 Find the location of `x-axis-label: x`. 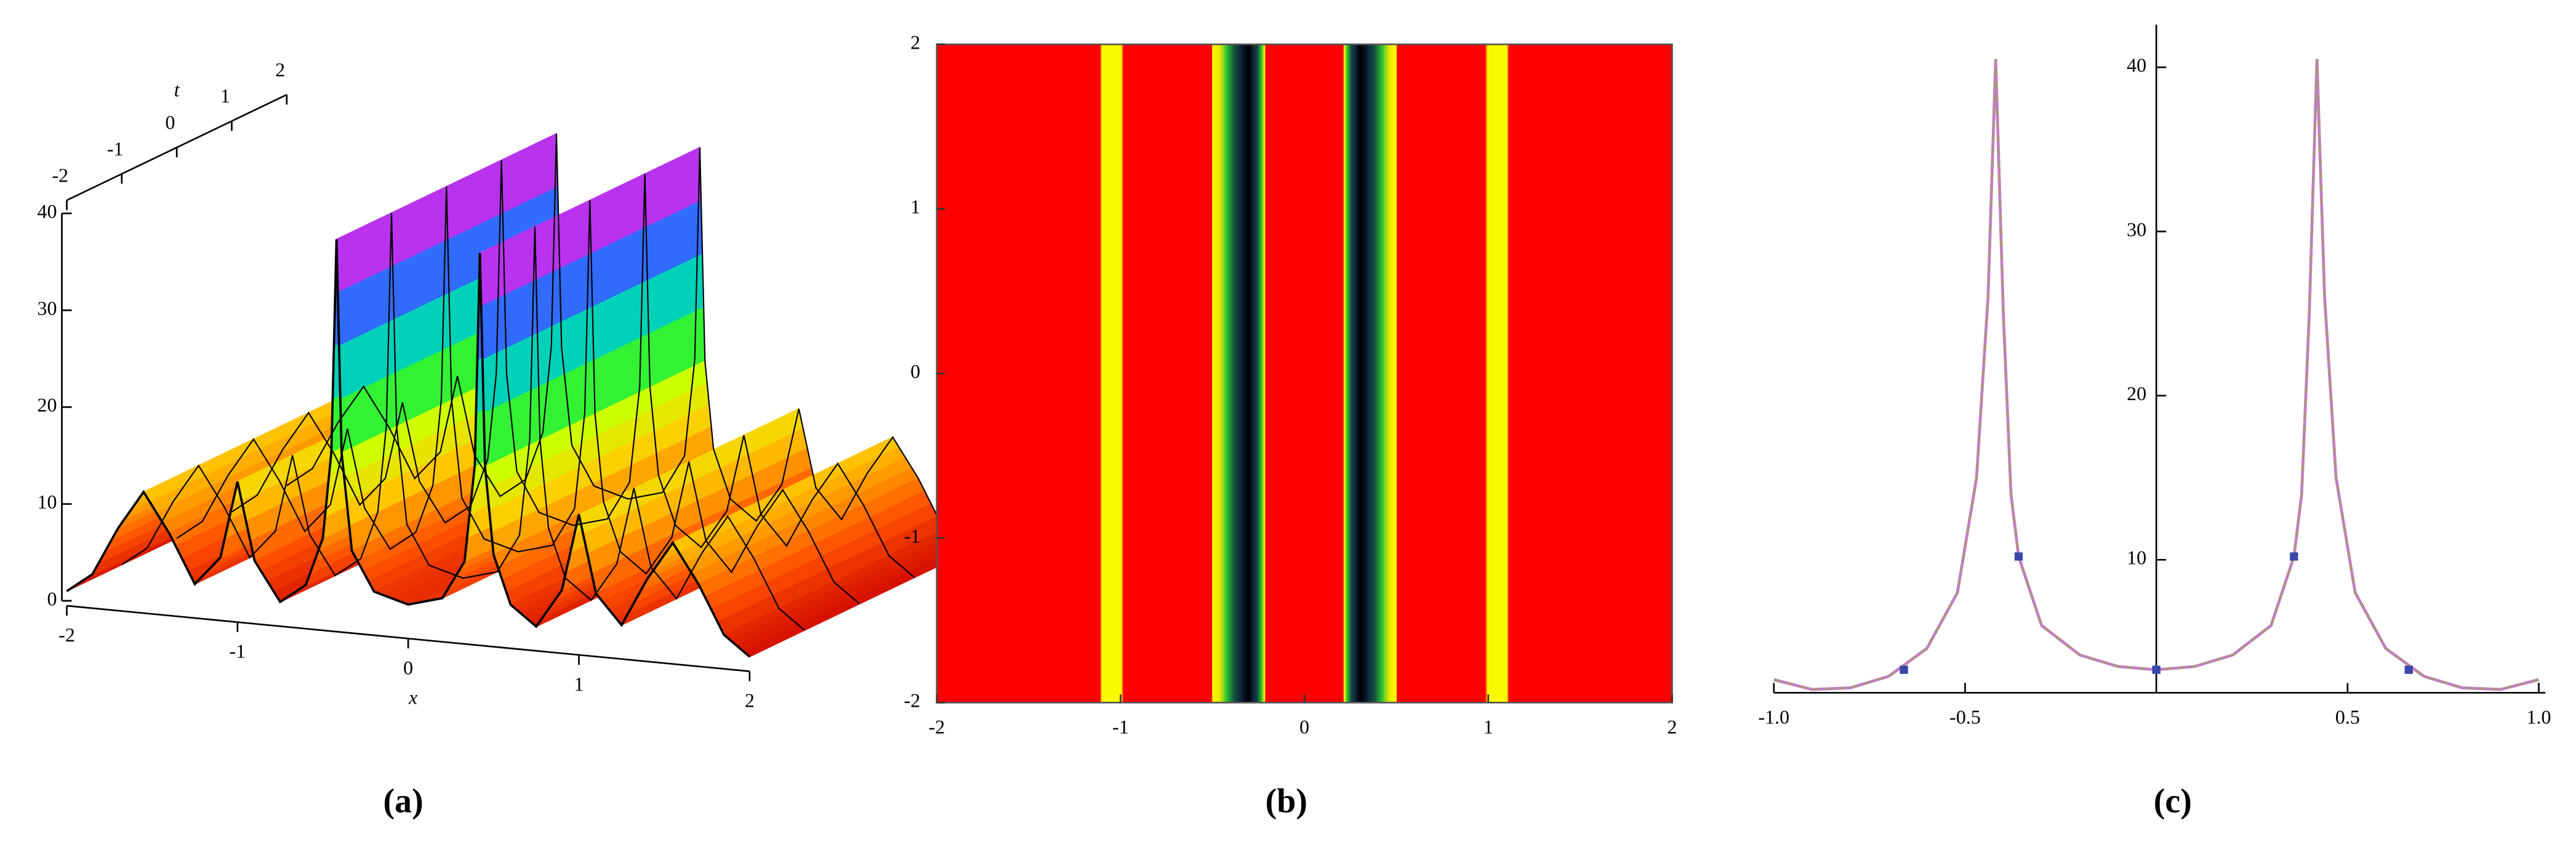

x-axis-label: x is located at coordinates (413, 697).